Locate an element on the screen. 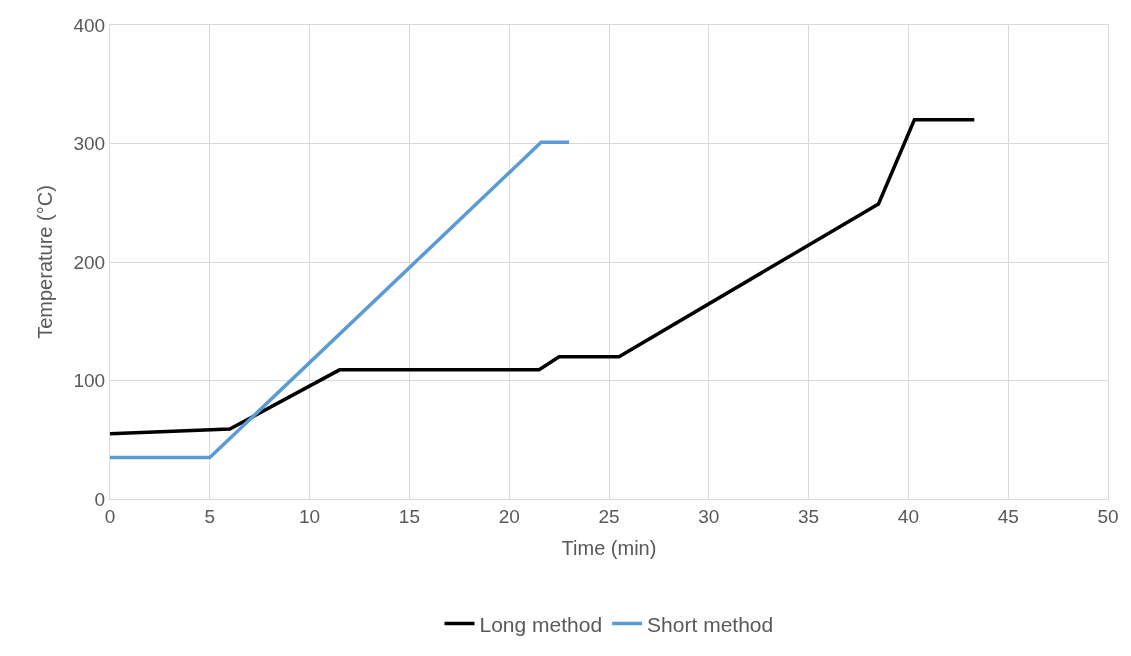 The height and width of the screenshot is (656, 1131). x-tick-label: 10 is located at coordinates (310, 516).